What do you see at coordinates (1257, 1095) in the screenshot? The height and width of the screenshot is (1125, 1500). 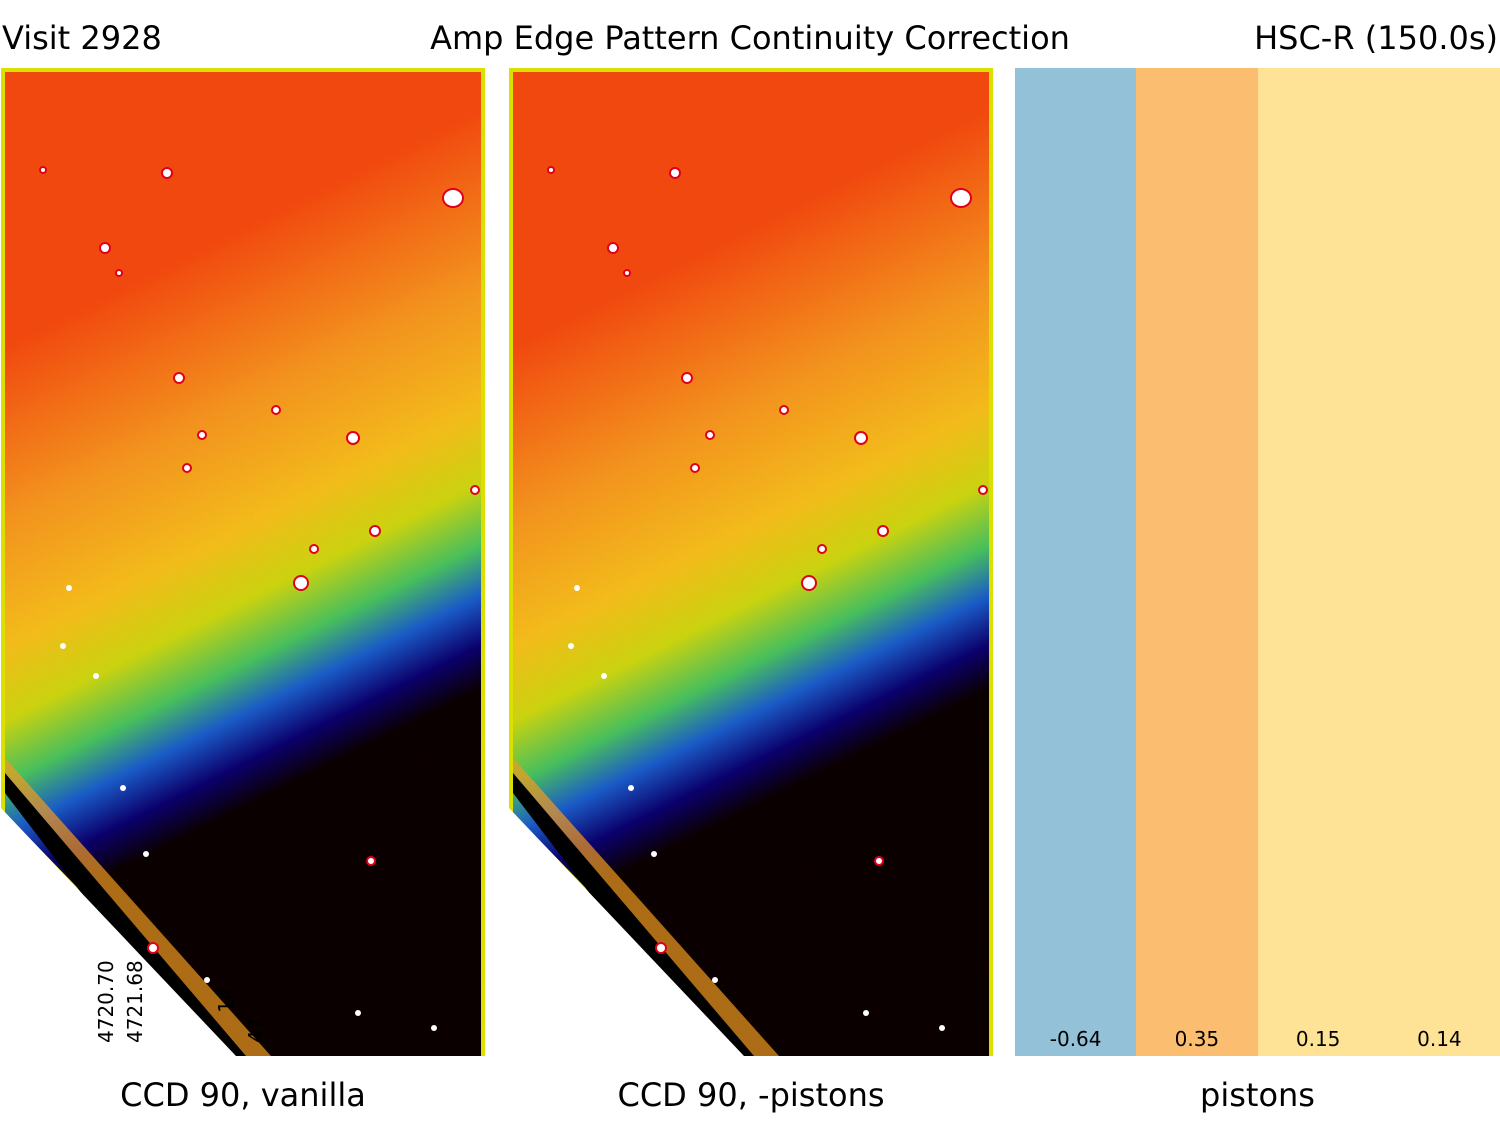 I see `caption-pistons: pistons` at bounding box center [1257, 1095].